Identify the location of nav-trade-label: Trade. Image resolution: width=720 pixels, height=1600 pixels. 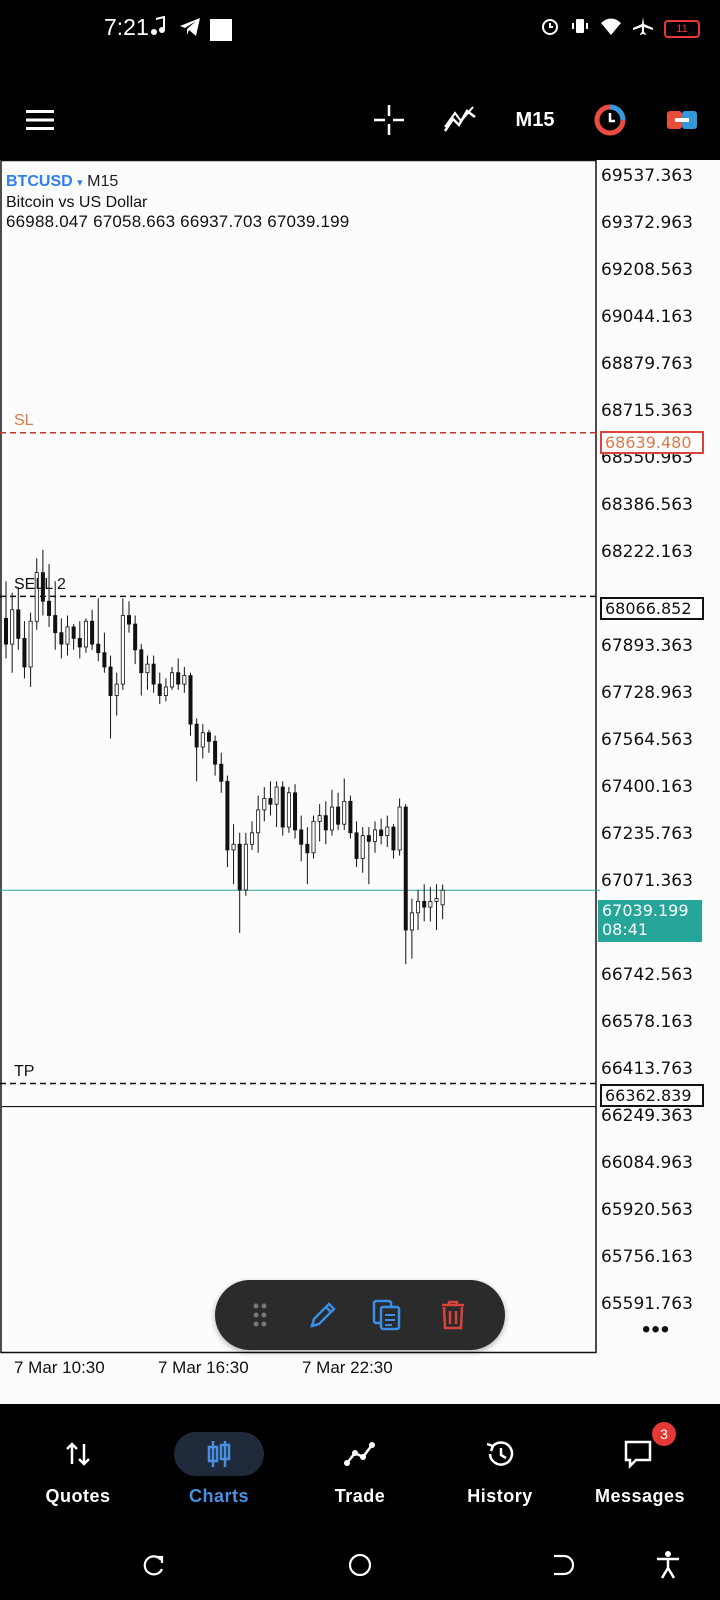
(360, 1496).